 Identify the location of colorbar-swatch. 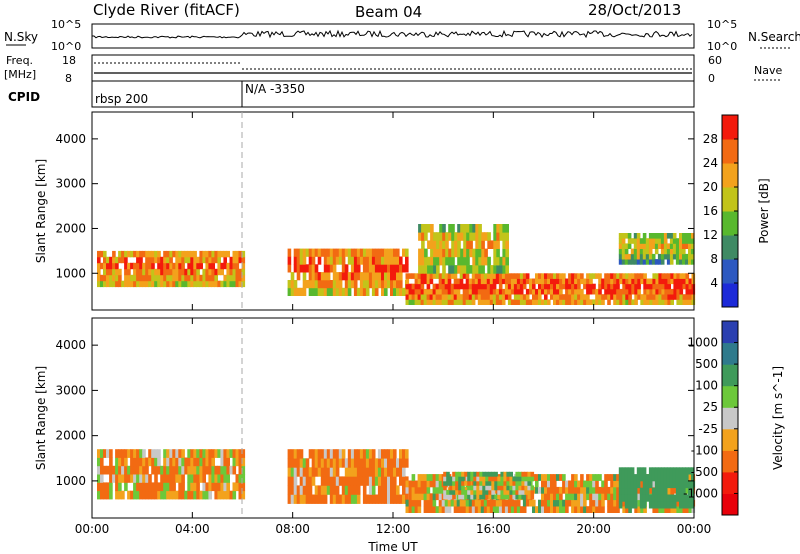
(730, 375).